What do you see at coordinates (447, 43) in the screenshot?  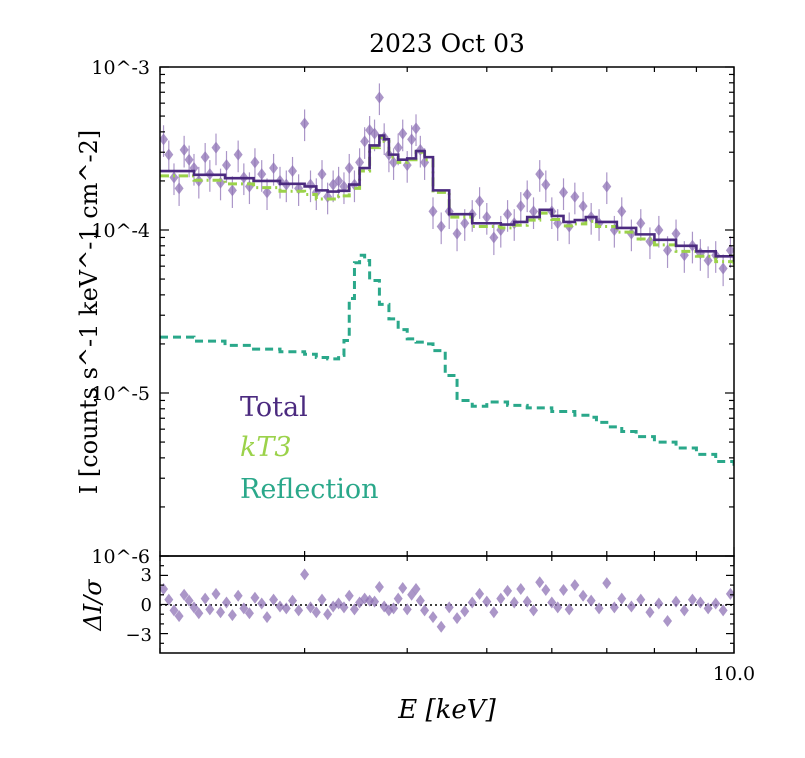 I see `chart-title: 2023 Oct 03` at bounding box center [447, 43].